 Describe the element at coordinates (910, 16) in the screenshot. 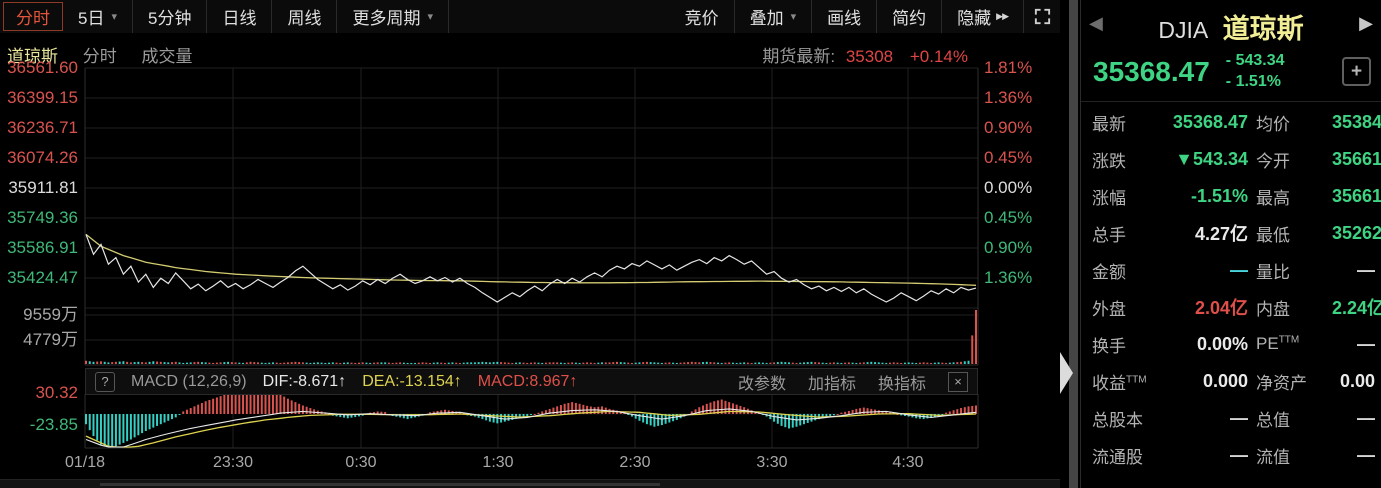

I see `button-simple: 简约` at that location.